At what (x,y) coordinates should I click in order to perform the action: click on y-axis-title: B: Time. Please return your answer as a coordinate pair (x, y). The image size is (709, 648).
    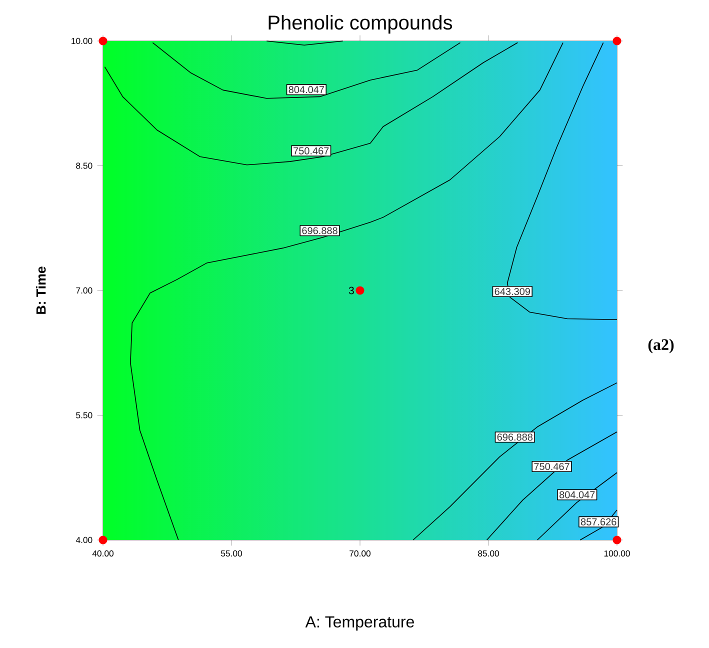
    Looking at the image, I should click on (41, 290).